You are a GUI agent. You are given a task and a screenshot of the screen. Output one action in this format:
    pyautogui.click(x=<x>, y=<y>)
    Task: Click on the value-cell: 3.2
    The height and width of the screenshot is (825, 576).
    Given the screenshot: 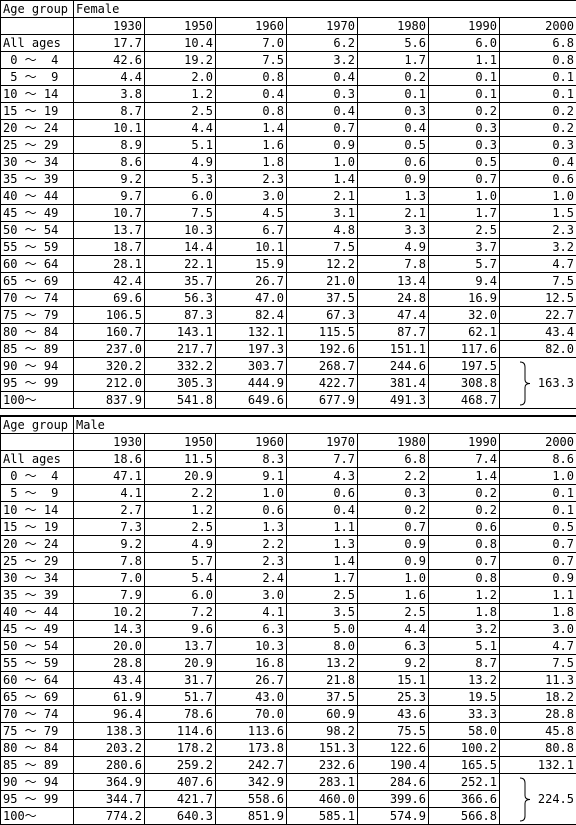 What is the action you would take?
    pyautogui.click(x=464, y=629)
    